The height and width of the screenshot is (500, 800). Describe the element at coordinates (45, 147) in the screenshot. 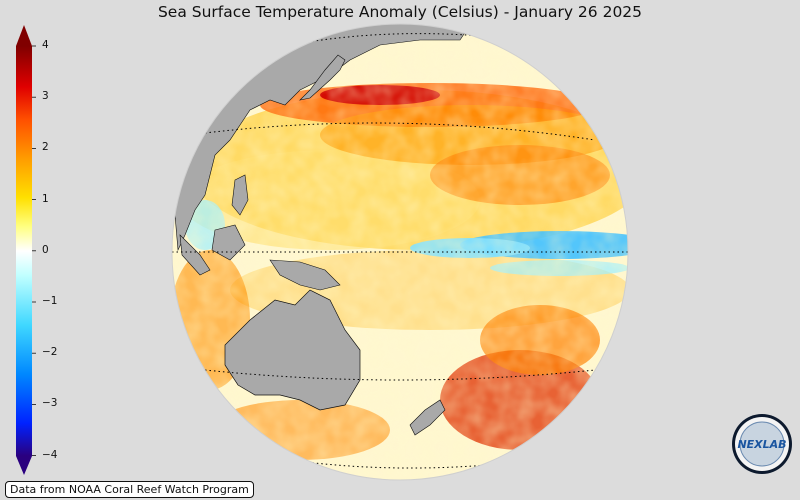

I see `colorbar-tick-label: 2` at that location.